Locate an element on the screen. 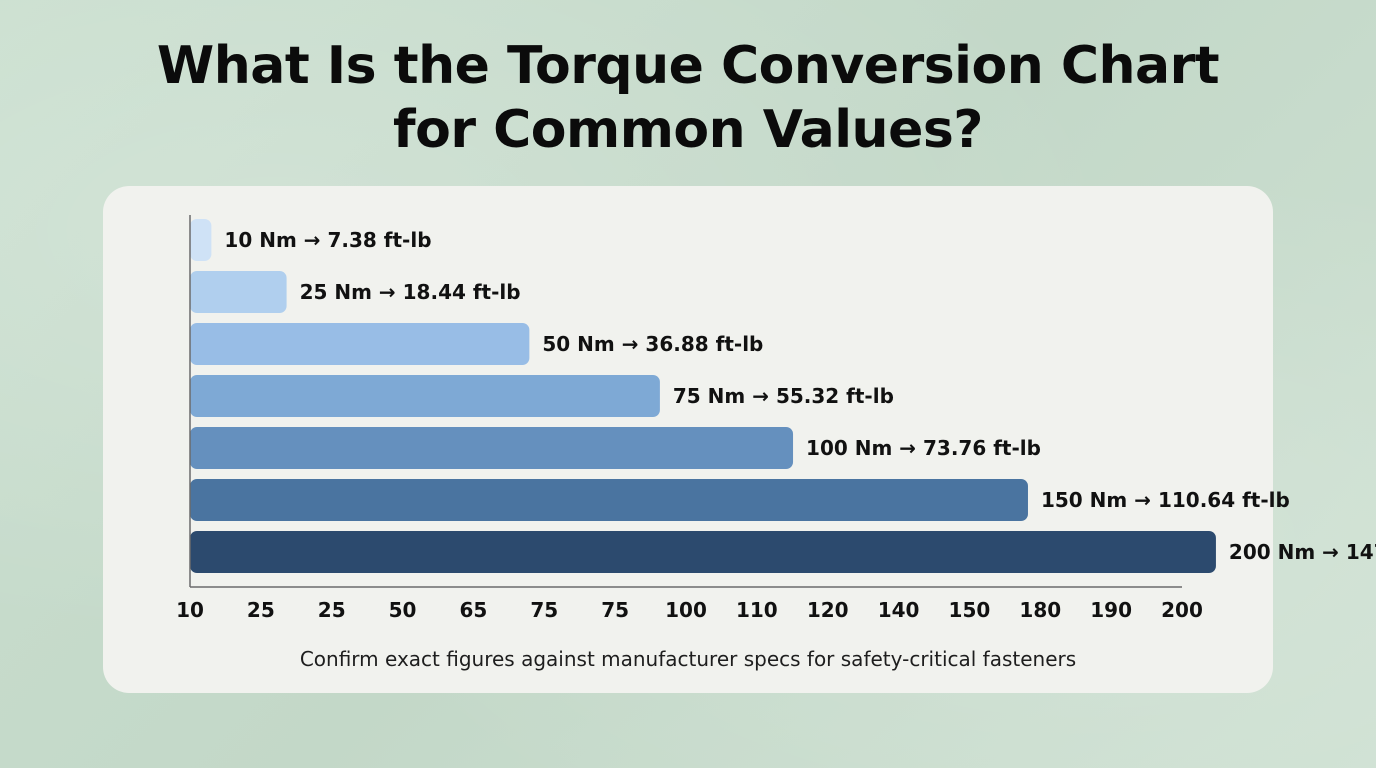 The height and width of the screenshot is (768, 1376). x-tick-labels-group: 10 25 25 50 65 75 75 100 110 120 140 150 180 190 200 is located at coordinates (689, 610).